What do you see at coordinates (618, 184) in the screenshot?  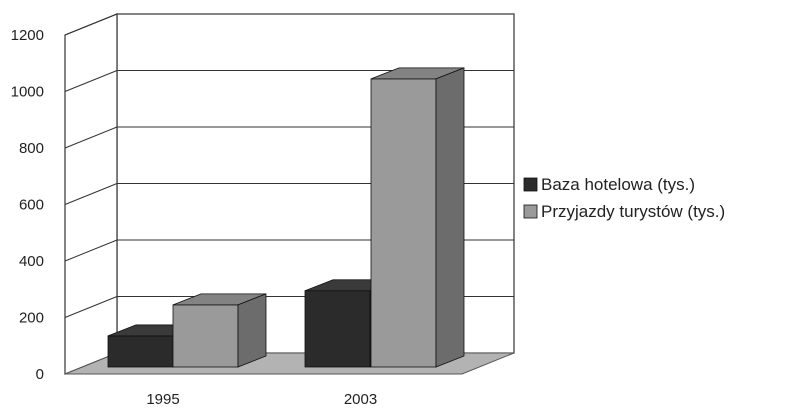 I see `legend-label: Baza hotelowa (tys.)` at bounding box center [618, 184].